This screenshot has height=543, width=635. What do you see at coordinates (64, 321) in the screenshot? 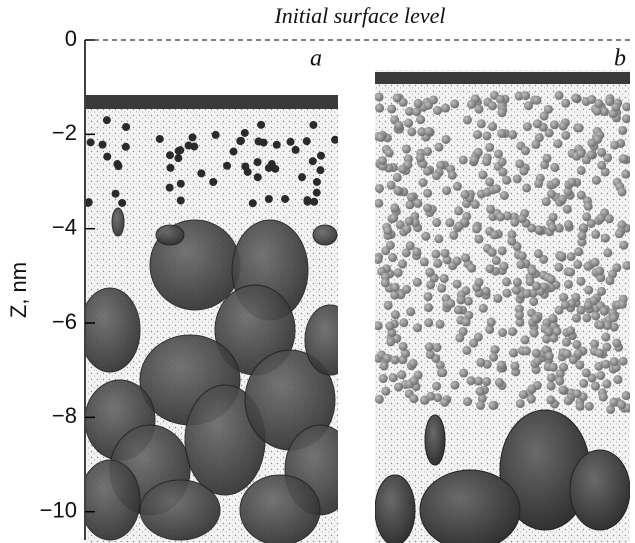
I see `y-tick-label: −6` at bounding box center [64, 321].